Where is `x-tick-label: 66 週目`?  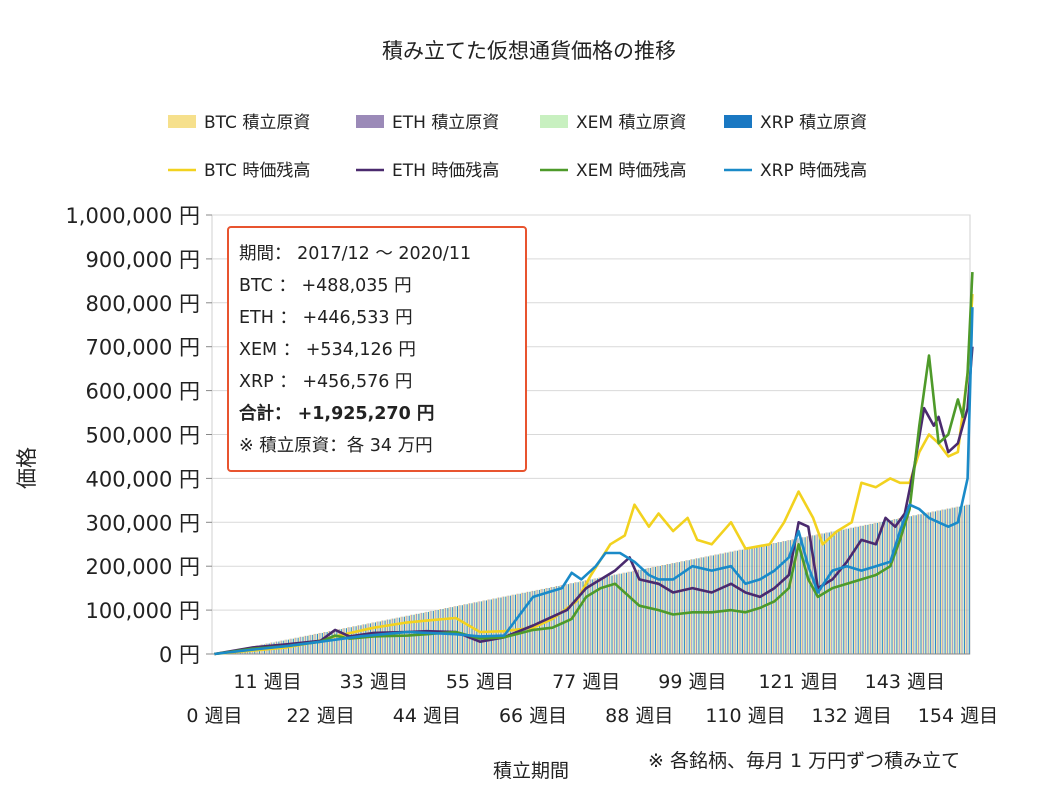 x-tick-label: 66 週目 is located at coordinates (533, 716).